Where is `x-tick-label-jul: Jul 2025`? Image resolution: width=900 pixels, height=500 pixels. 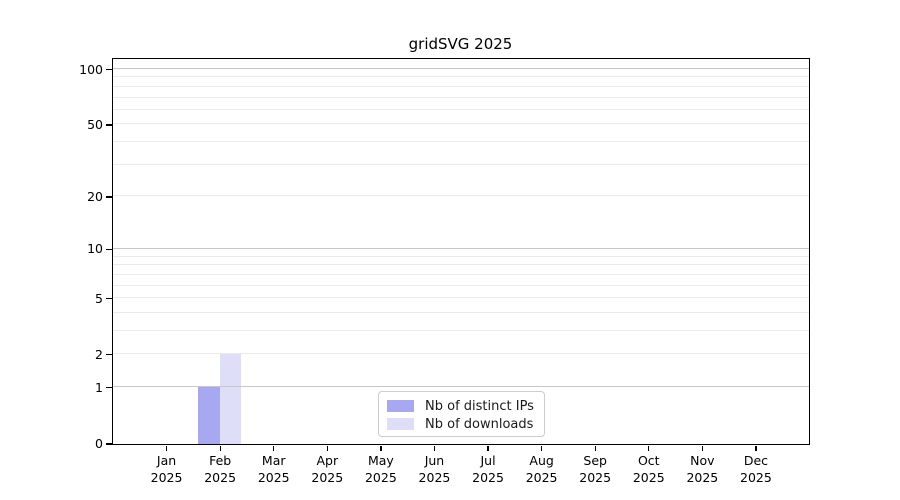
x-tick-label-jul: Jul 2025 is located at coordinates (488, 469).